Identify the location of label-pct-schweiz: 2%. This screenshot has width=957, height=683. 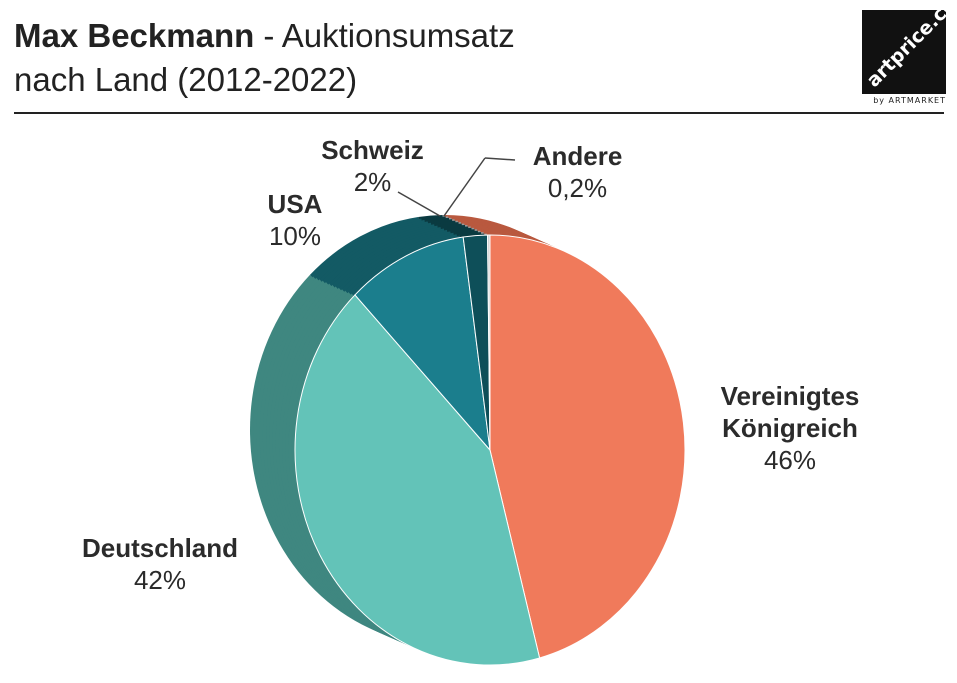
(372, 182).